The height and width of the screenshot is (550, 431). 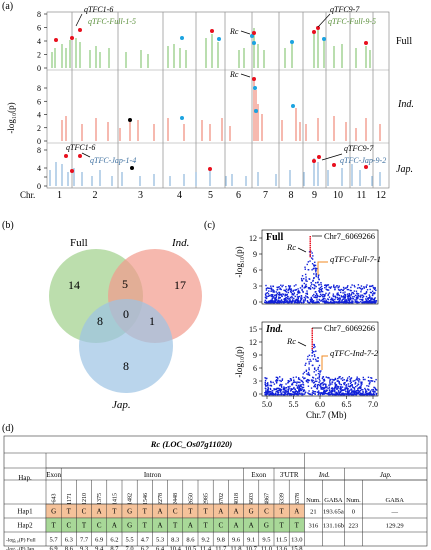 What do you see at coordinates (353, 512) in the screenshot?
I see `hap1-value: 0` at bounding box center [353, 512].